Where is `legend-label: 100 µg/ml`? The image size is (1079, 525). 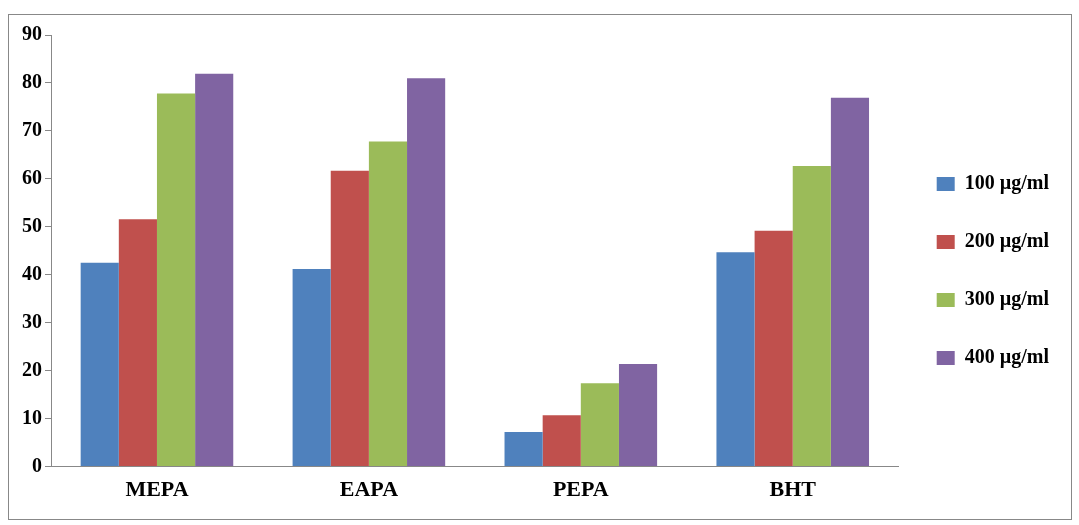 legend-label: 100 µg/ml is located at coordinates (1007, 183).